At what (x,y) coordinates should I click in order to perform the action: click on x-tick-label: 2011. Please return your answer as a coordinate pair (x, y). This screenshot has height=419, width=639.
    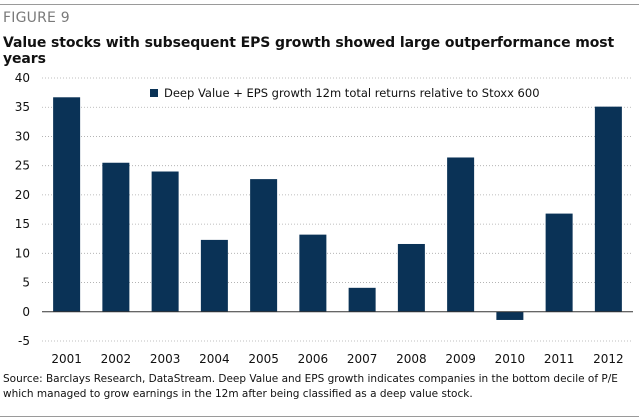
    Looking at the image, I should click on (559, 359).